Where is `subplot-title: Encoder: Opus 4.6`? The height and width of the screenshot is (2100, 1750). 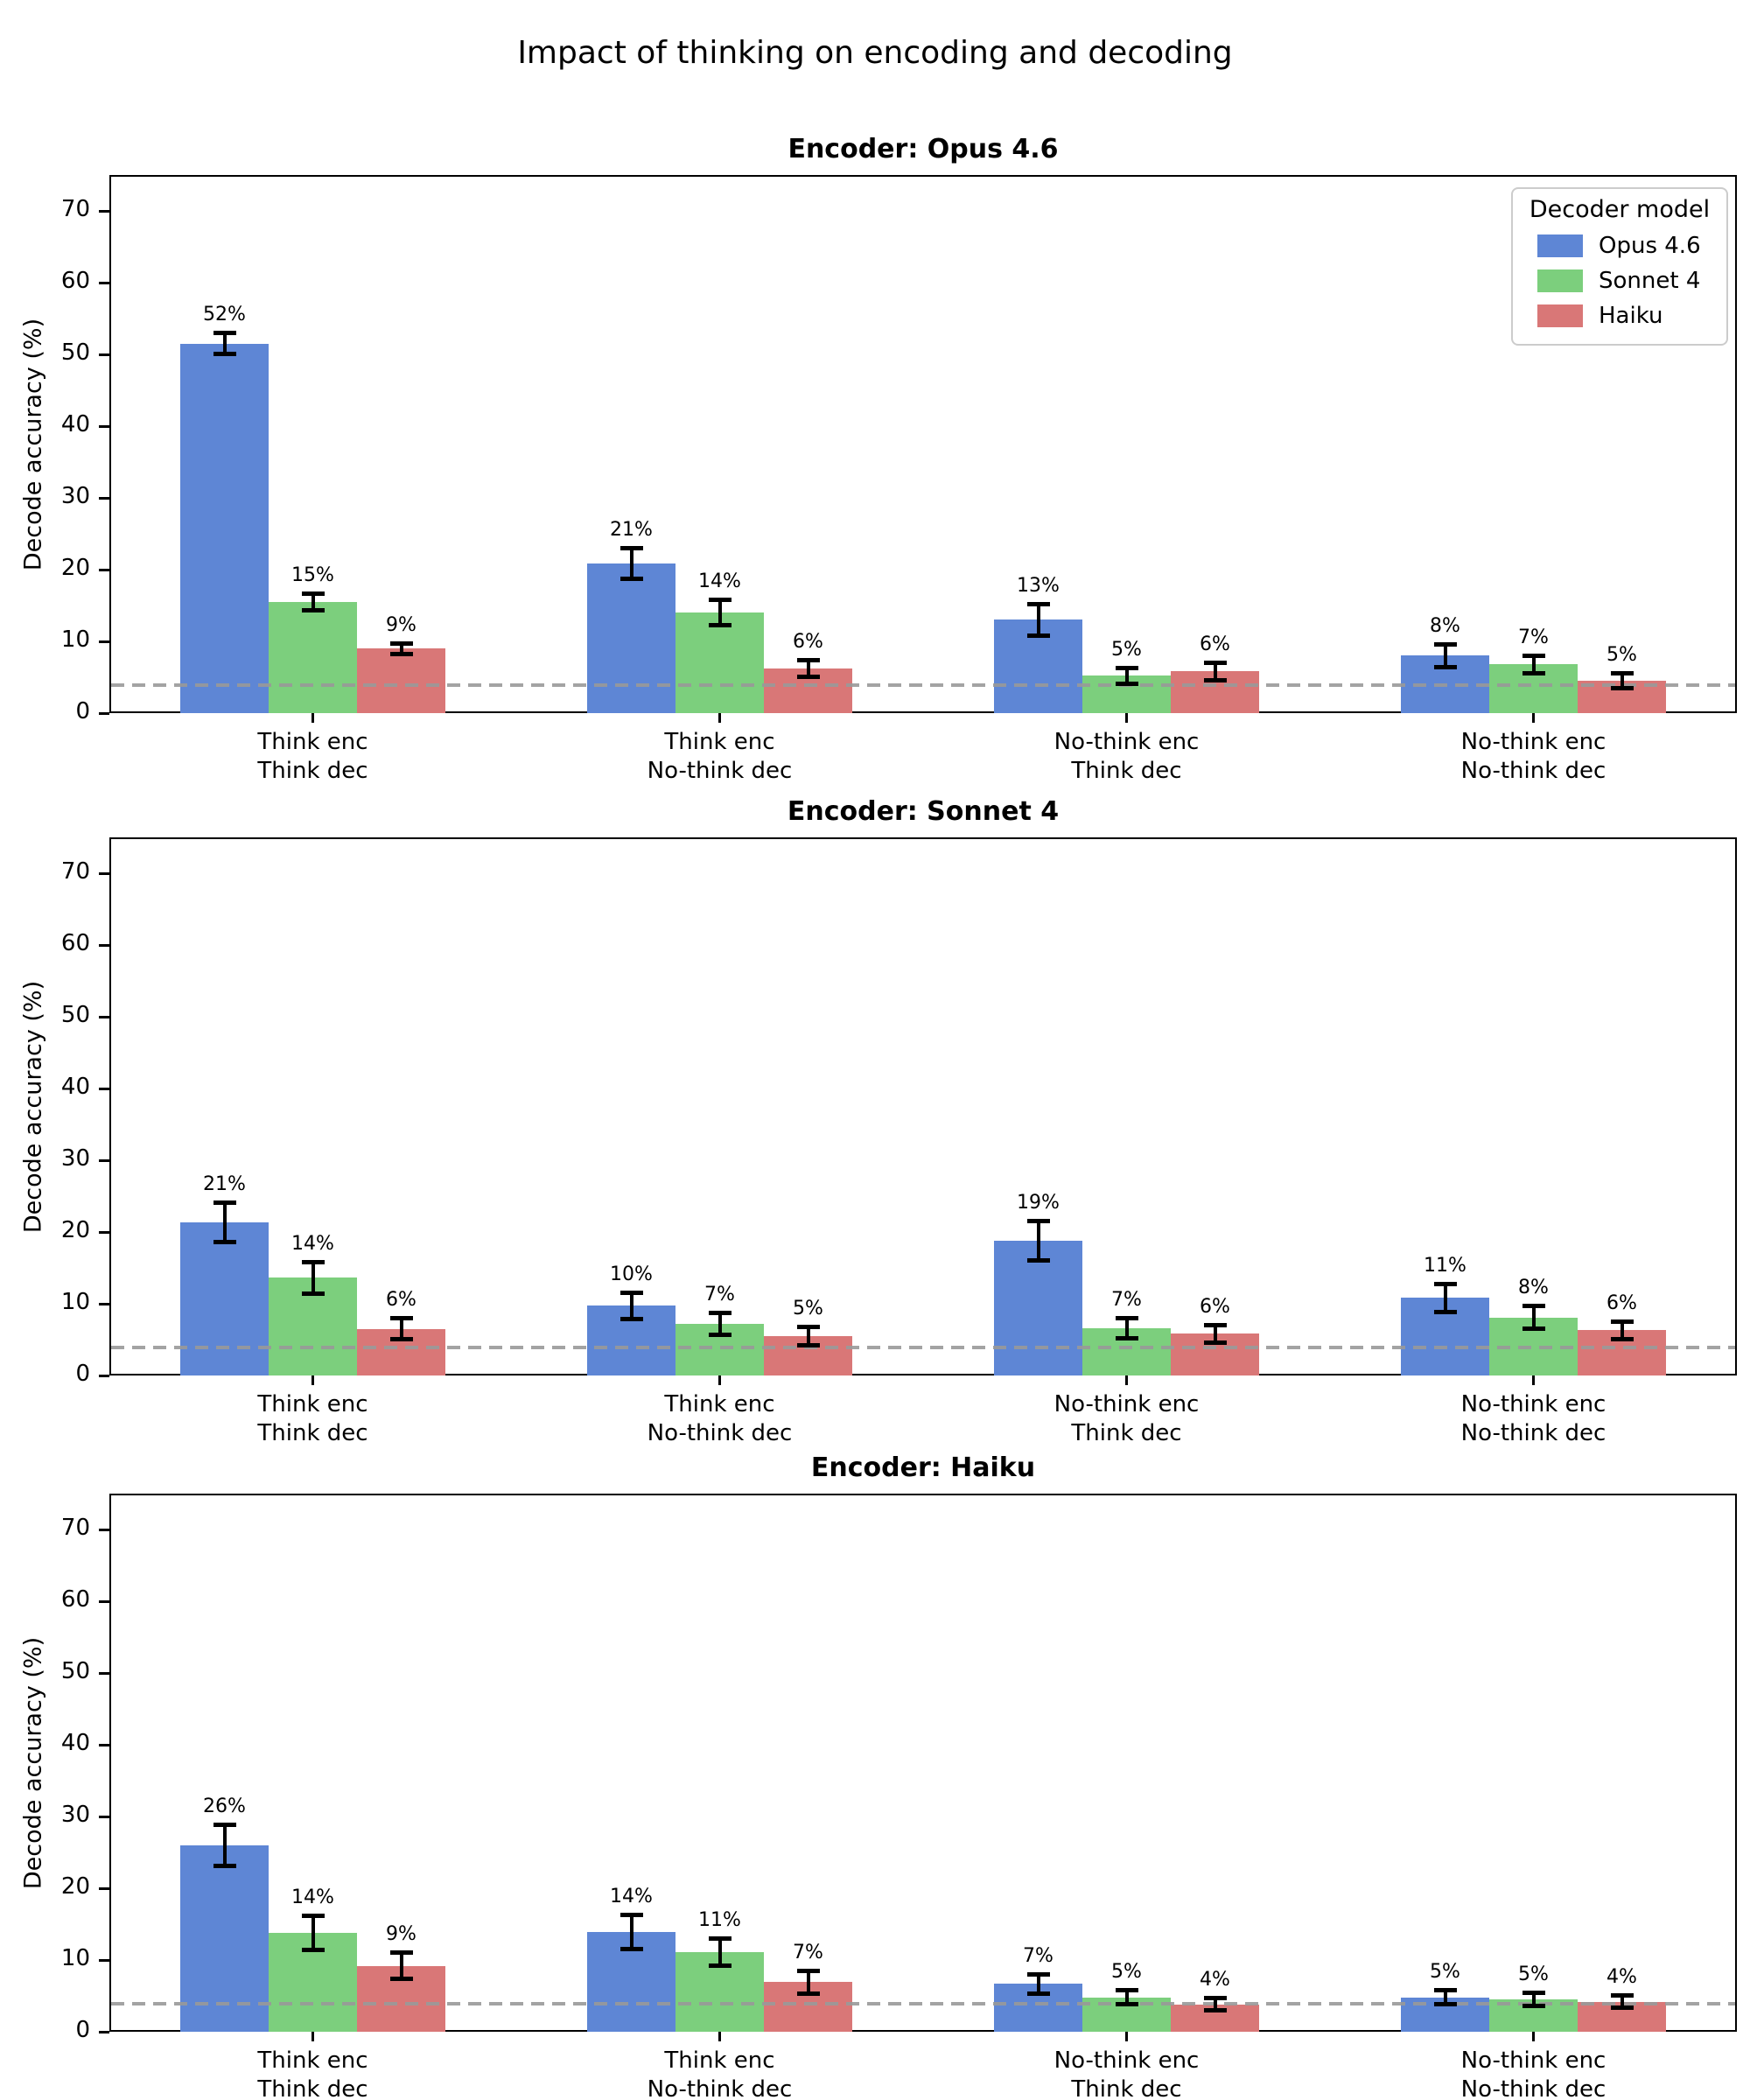 subplot-title: Encoder: Opus 4.6 is located at coordinates (923, 149).